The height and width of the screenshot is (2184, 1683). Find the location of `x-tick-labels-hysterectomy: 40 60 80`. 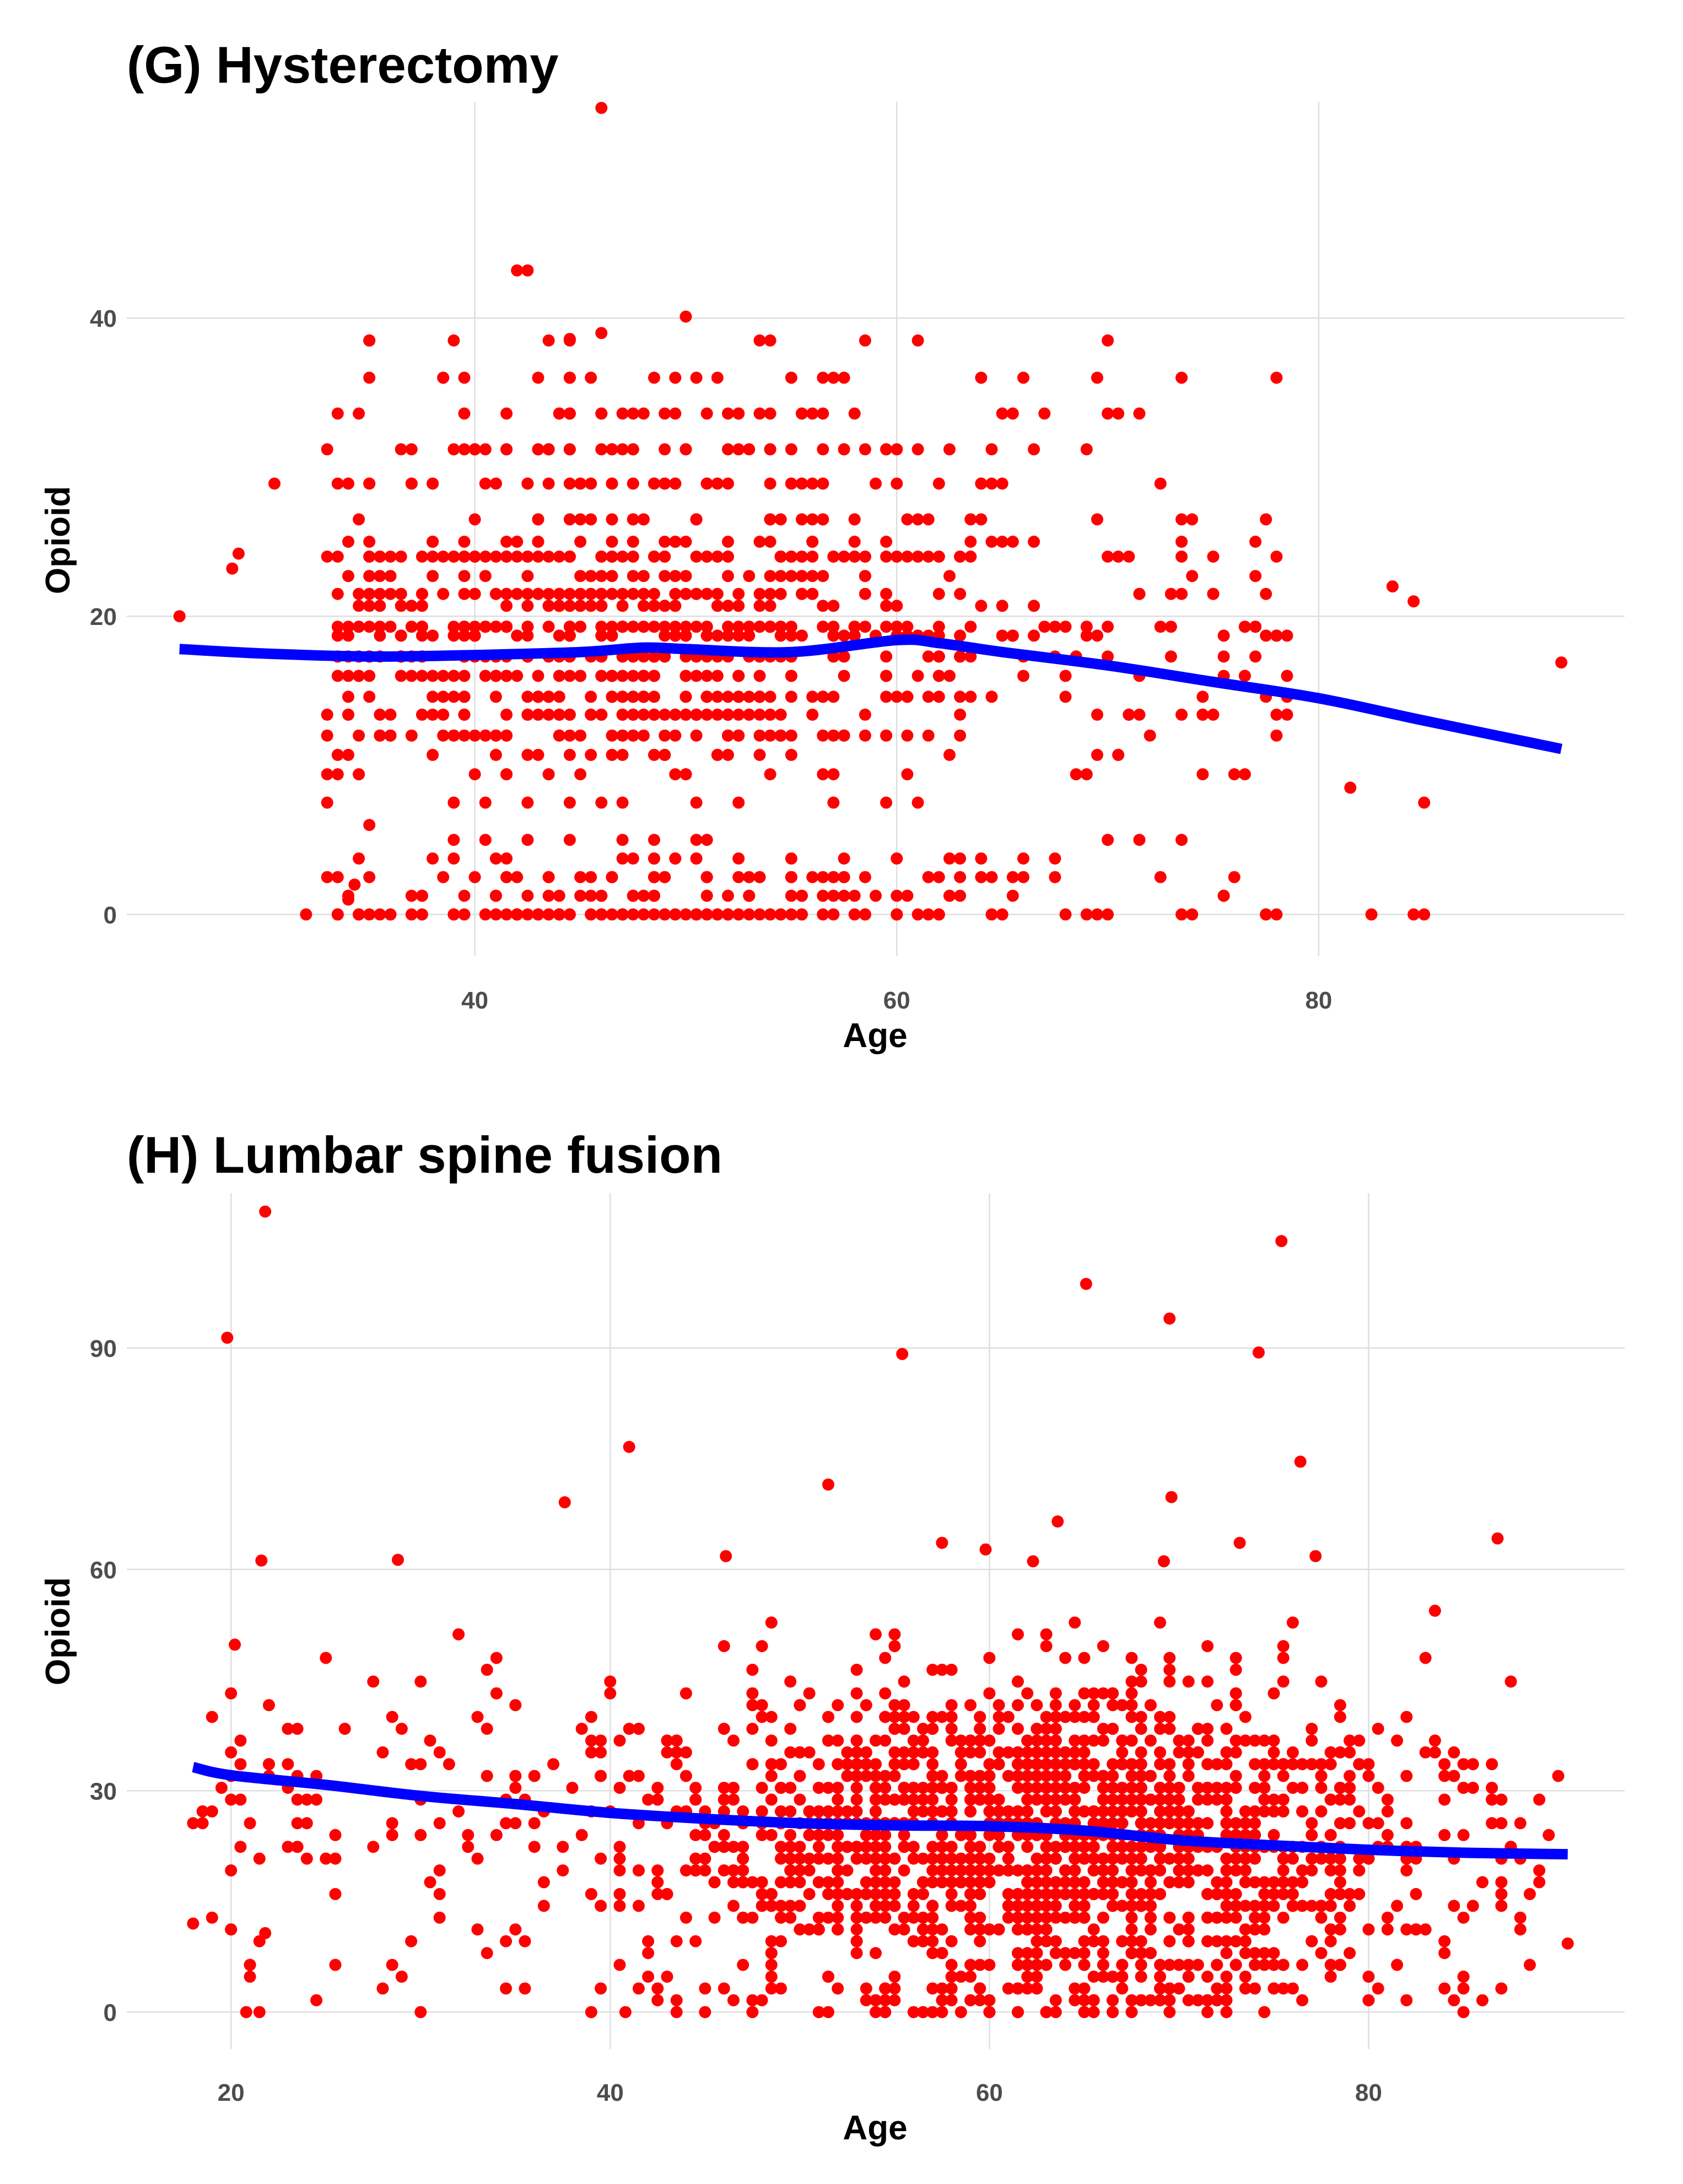

x-tick-labels-hysterectomy: 40 60 80 is located at coordinates (897, 1000).